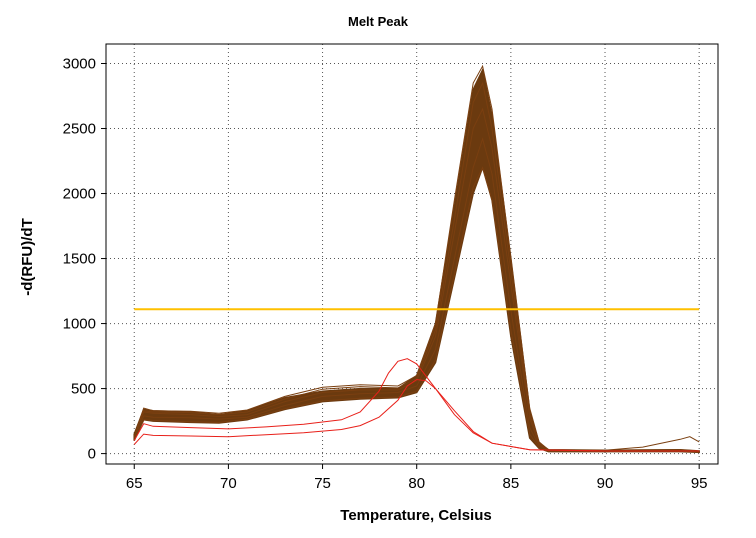 This screenshot has width=756, height=538. I want to click on x-tick-label: 95, so click(699, 483).